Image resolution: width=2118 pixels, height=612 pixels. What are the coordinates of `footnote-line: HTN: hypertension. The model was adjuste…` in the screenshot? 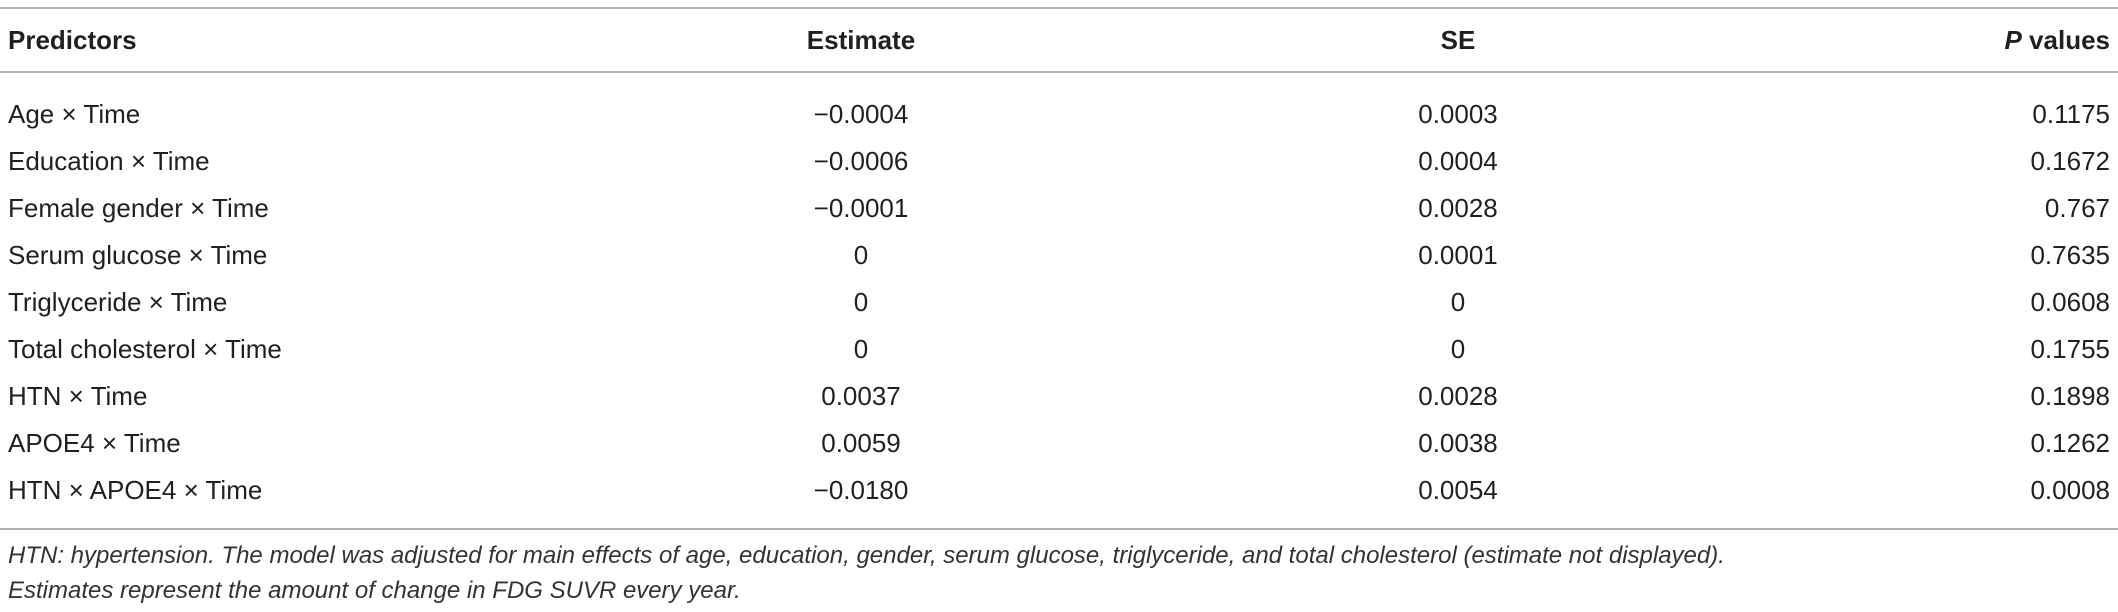 It's located at (866, 555).